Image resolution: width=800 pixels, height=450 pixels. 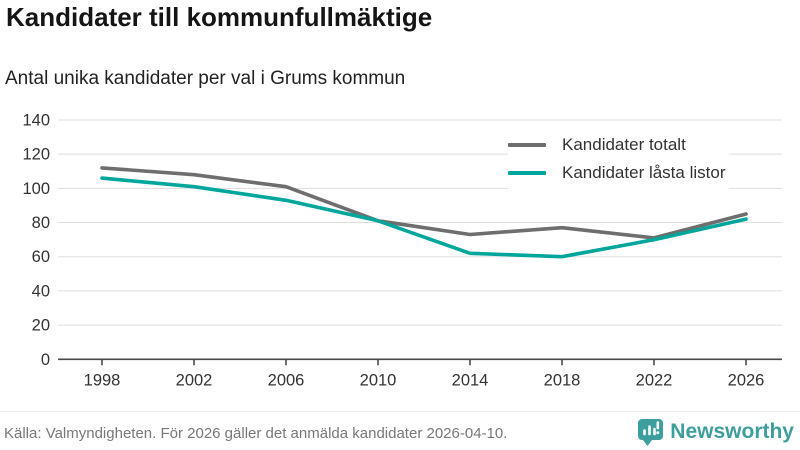 What do you see at coordinates (194, 380) in the screenshot?
I see `svg-text: 2002` at bounding box center [194, 380].